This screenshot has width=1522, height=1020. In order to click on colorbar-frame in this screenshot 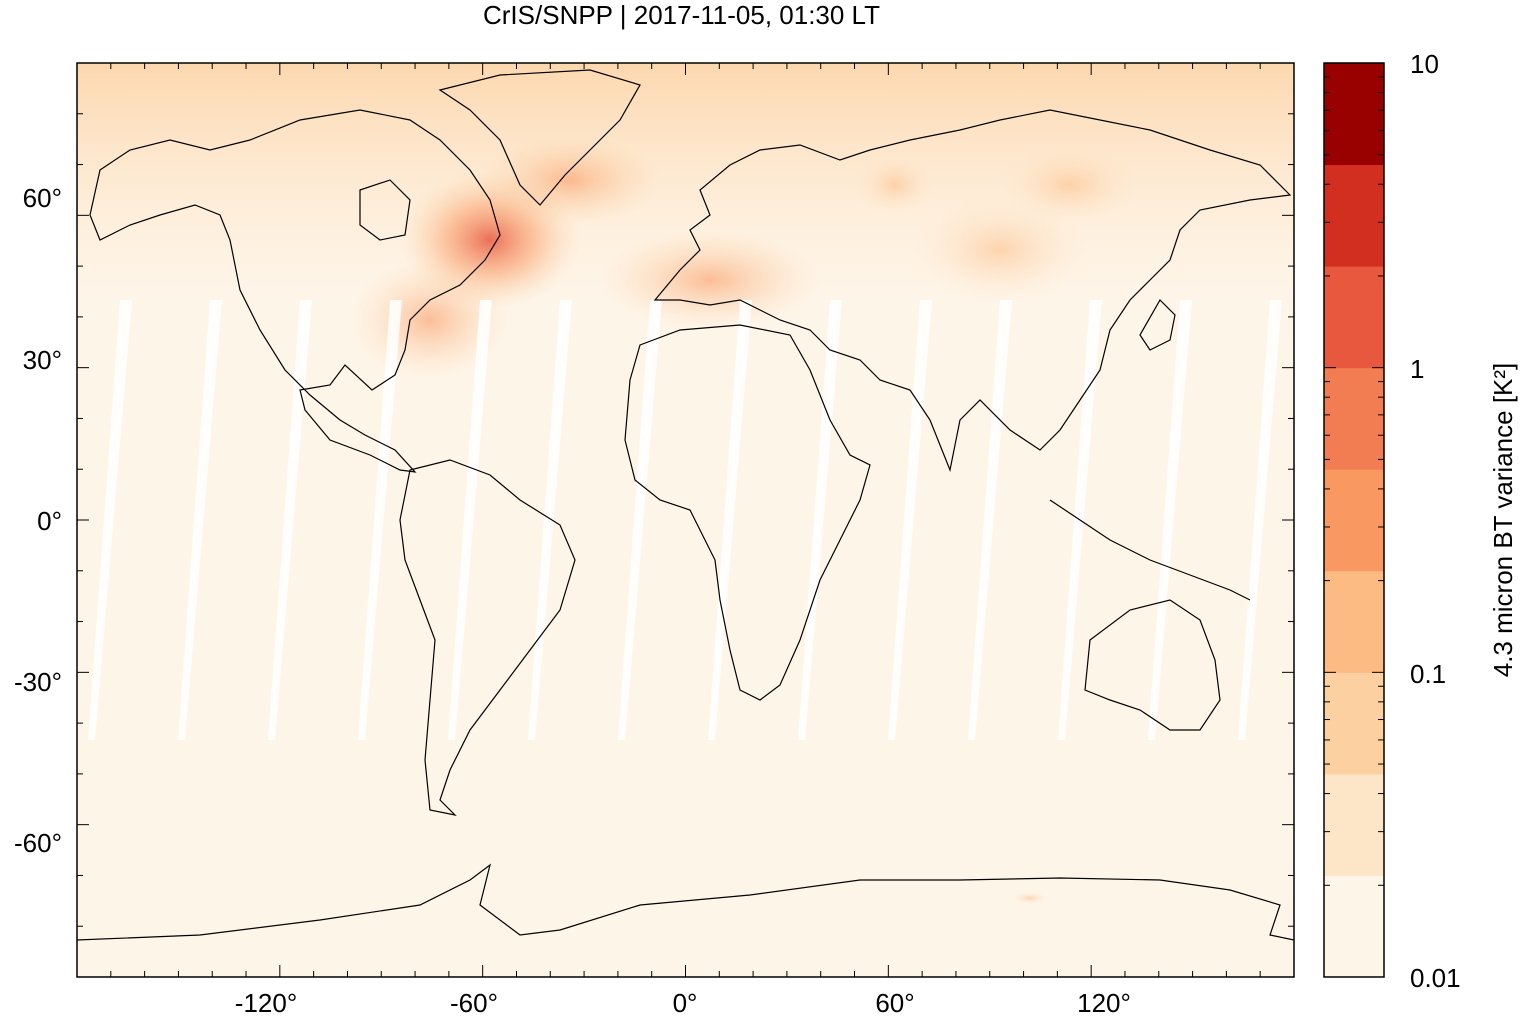, I will do `click(1354, 520)`.